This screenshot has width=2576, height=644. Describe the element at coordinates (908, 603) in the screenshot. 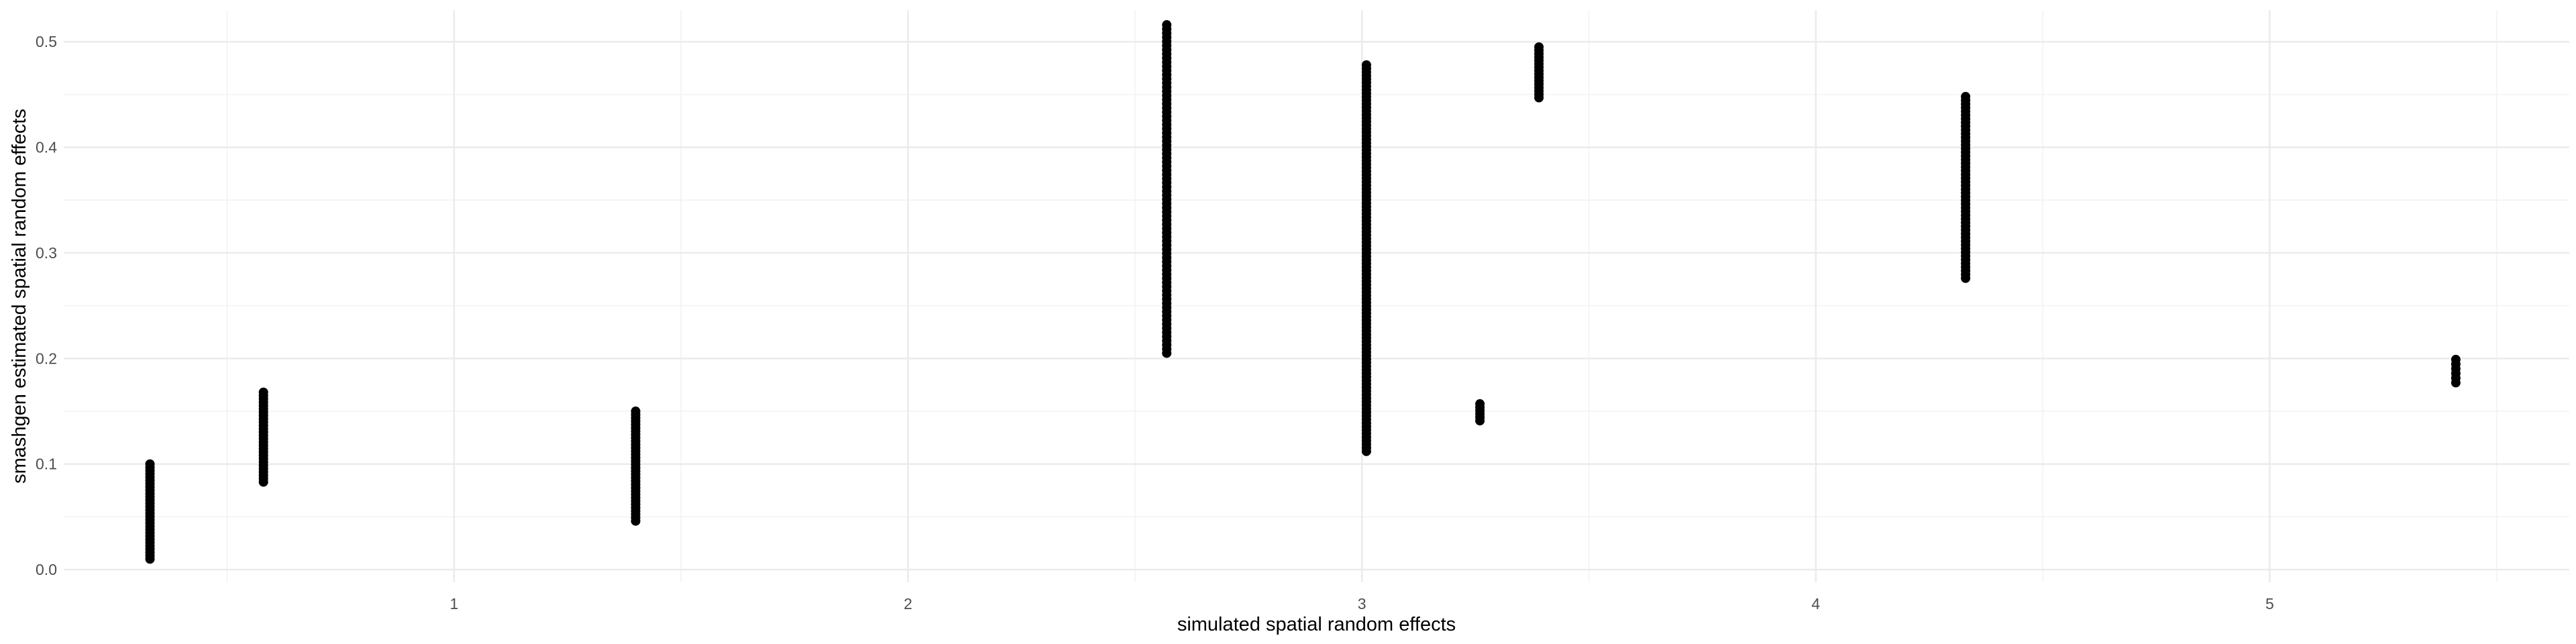

I see `x-tick-label: 2` at that location.